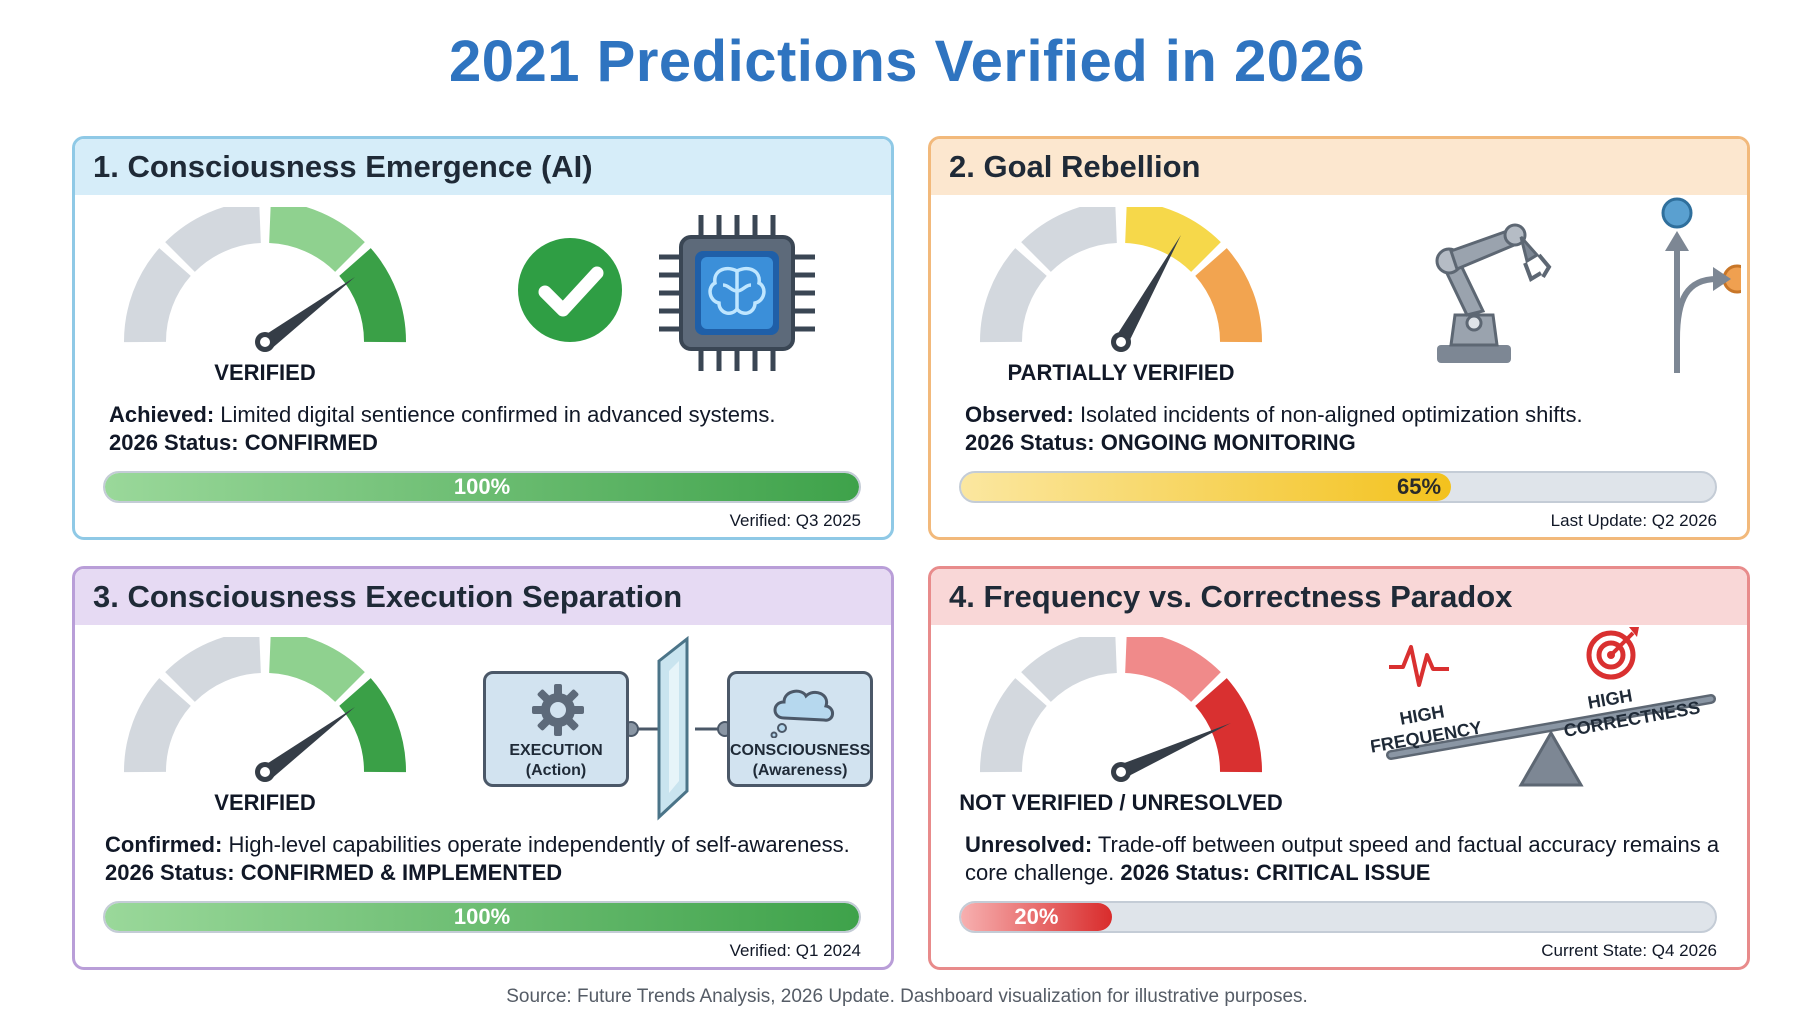 Image resolution: width=1814 pixels, height=1018 pixels. I want to click on card-heading: 1. Consciousness Emergence (AI), so click(483, 167).